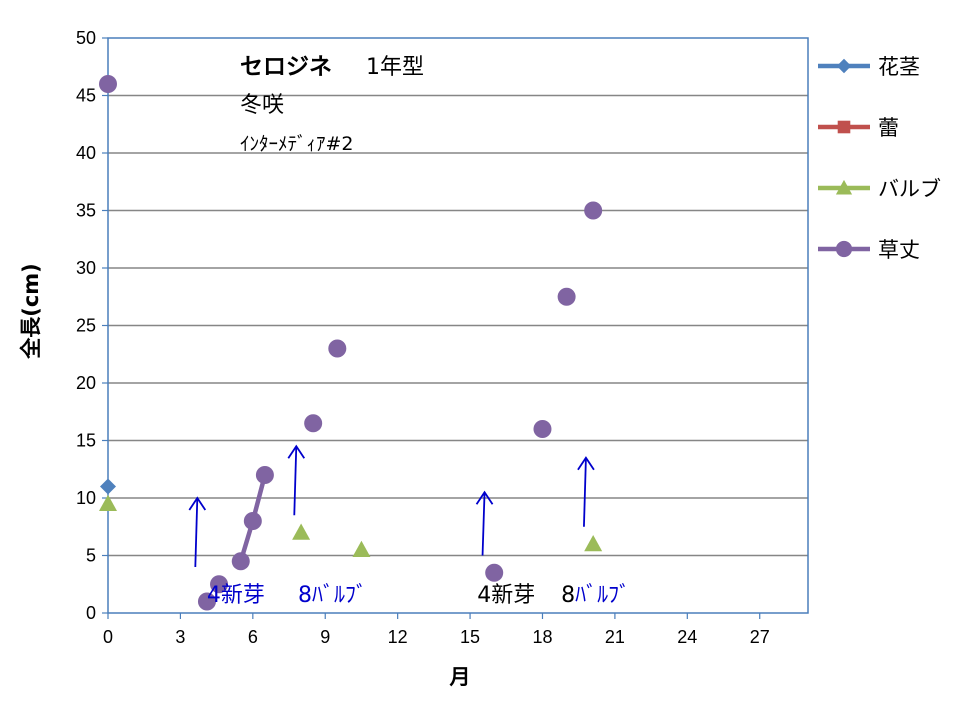 The width and height of the screenshot is (960, 720). What do you see at coordinates (687, 637) in the screenshot?
I see `x-tick-label: 24` at bounding box center [687, 637].